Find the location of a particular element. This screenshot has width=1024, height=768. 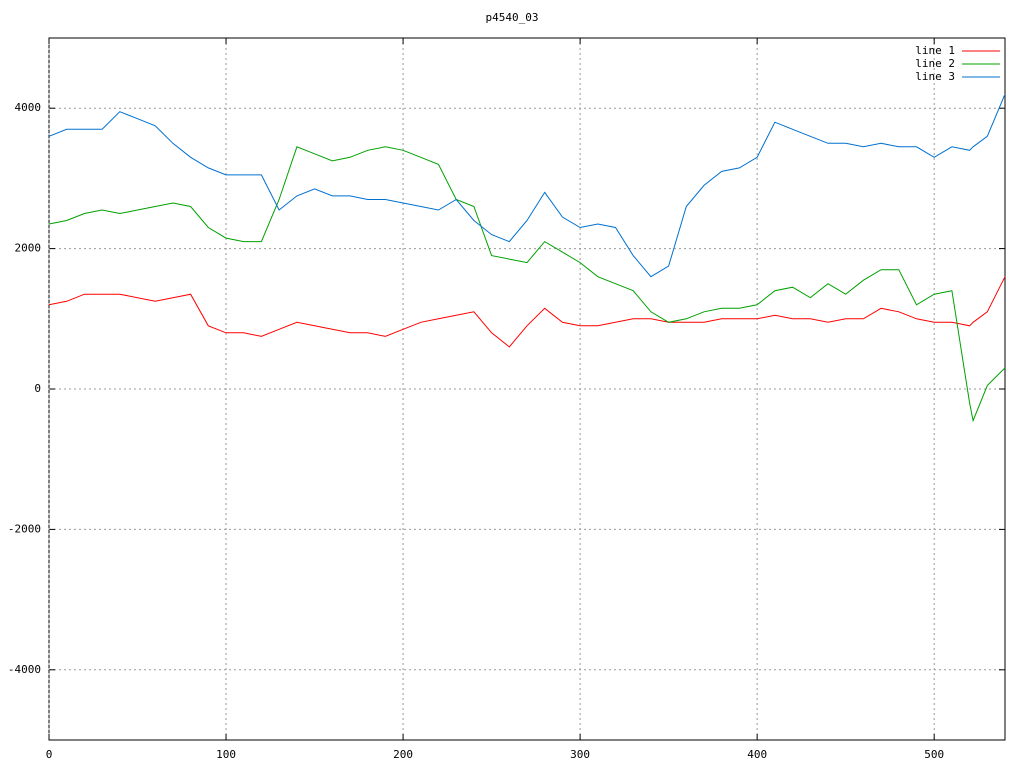

x-tick-label: 0 is located at coordinates (49, 754).